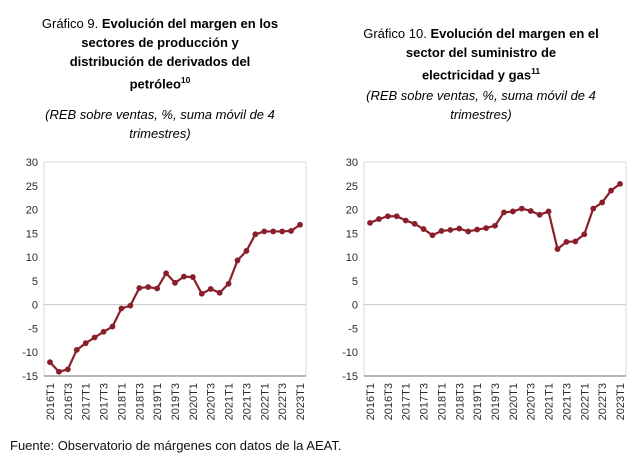 This screenshot has height=476, width=640. What do you see at coordinates (476, 75) in the screenshot?
I see `grafico10-title-text-3: electricidad y gas` at bounding box center [476, 75].